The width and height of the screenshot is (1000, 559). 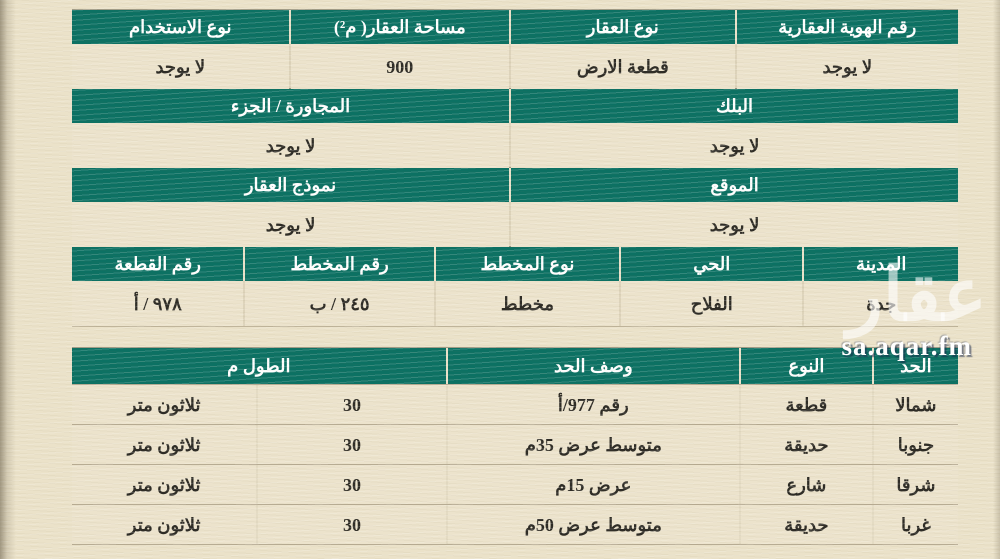 What do you see at coordinates (734, 145) in the screenshot?
I see `value-block: لا يوجد` at bounding box center [734, 145].